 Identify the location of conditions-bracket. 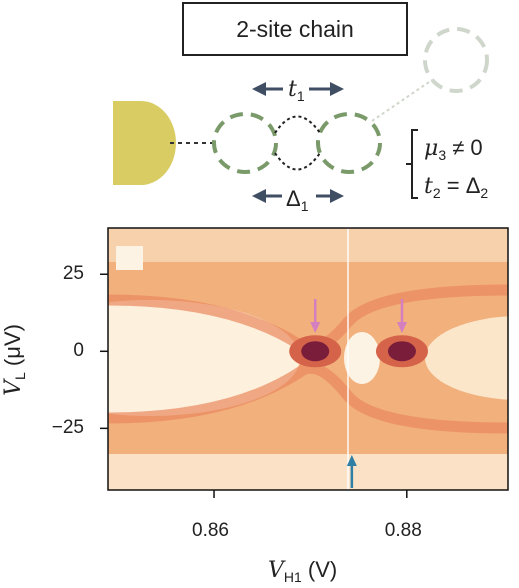
(412, 164).